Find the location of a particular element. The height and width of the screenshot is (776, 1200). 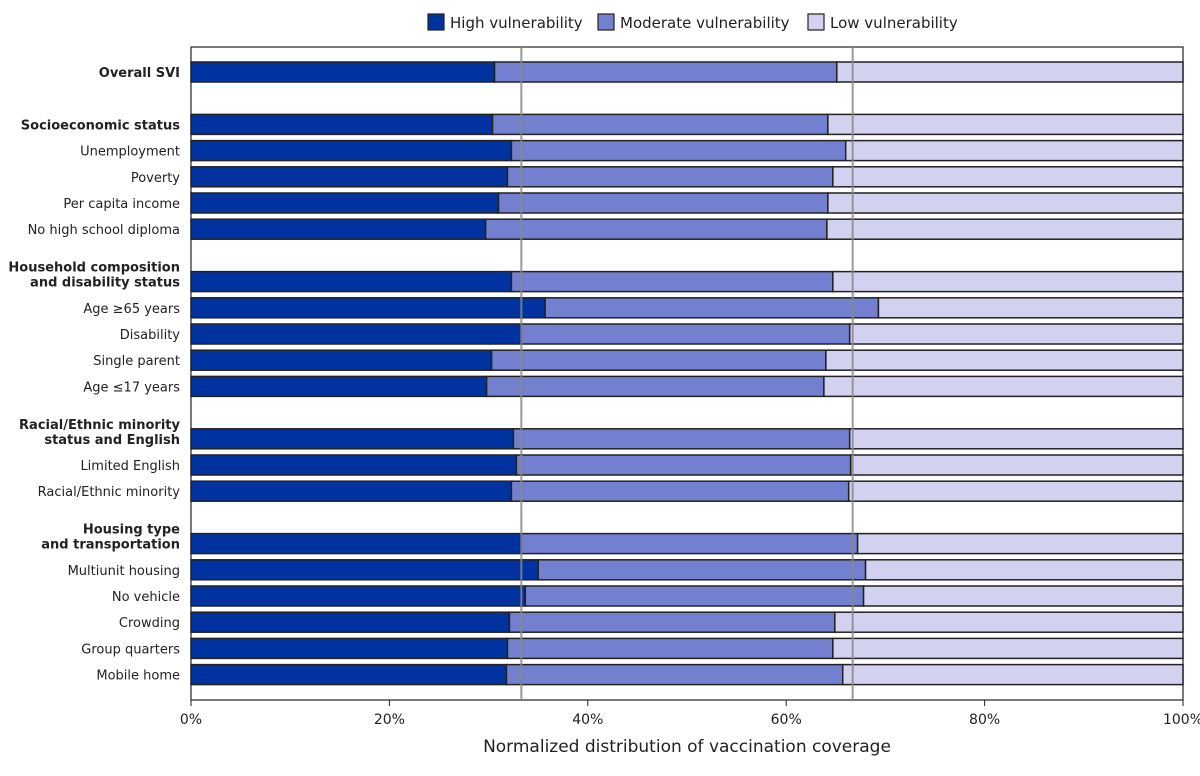

category-label: Group quarters is located at coordinates (130, 649).